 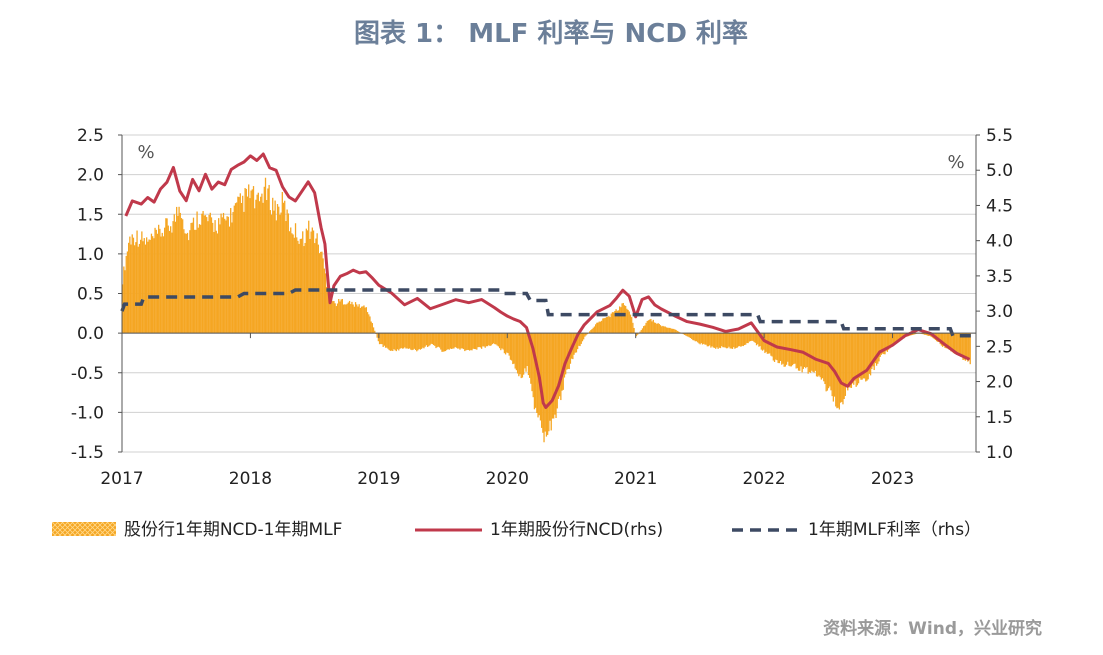 What do you see at coordinates (999, 136) in the screenshot?
I see `right-tick-label: 5.5` at bounding box center [999, 136].